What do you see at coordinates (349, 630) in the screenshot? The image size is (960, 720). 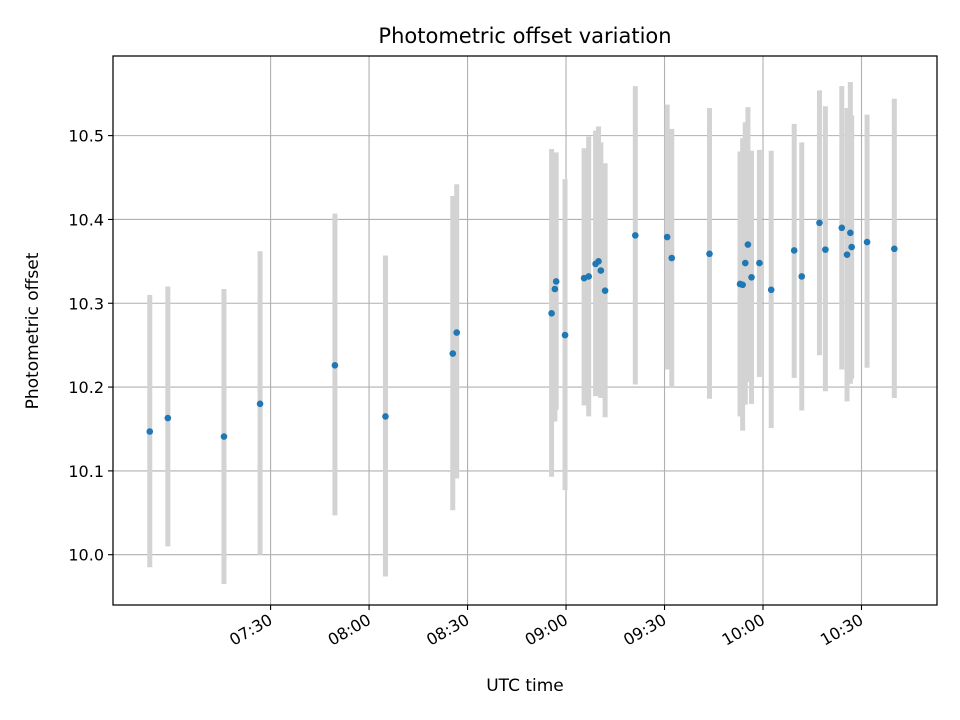 I see `x-tick-label: 08:00` at bounding box center [349, 630].